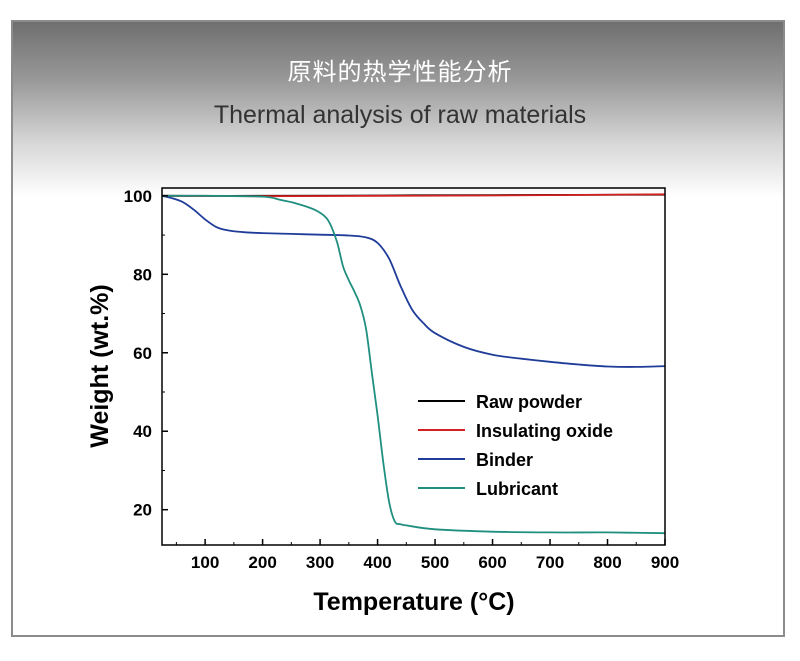 The image size is (800, 661). What do you see at coordinates (529, 402) in the screenshot?
I see `legend-label: Raw powder` at bounding box center [529, 402].